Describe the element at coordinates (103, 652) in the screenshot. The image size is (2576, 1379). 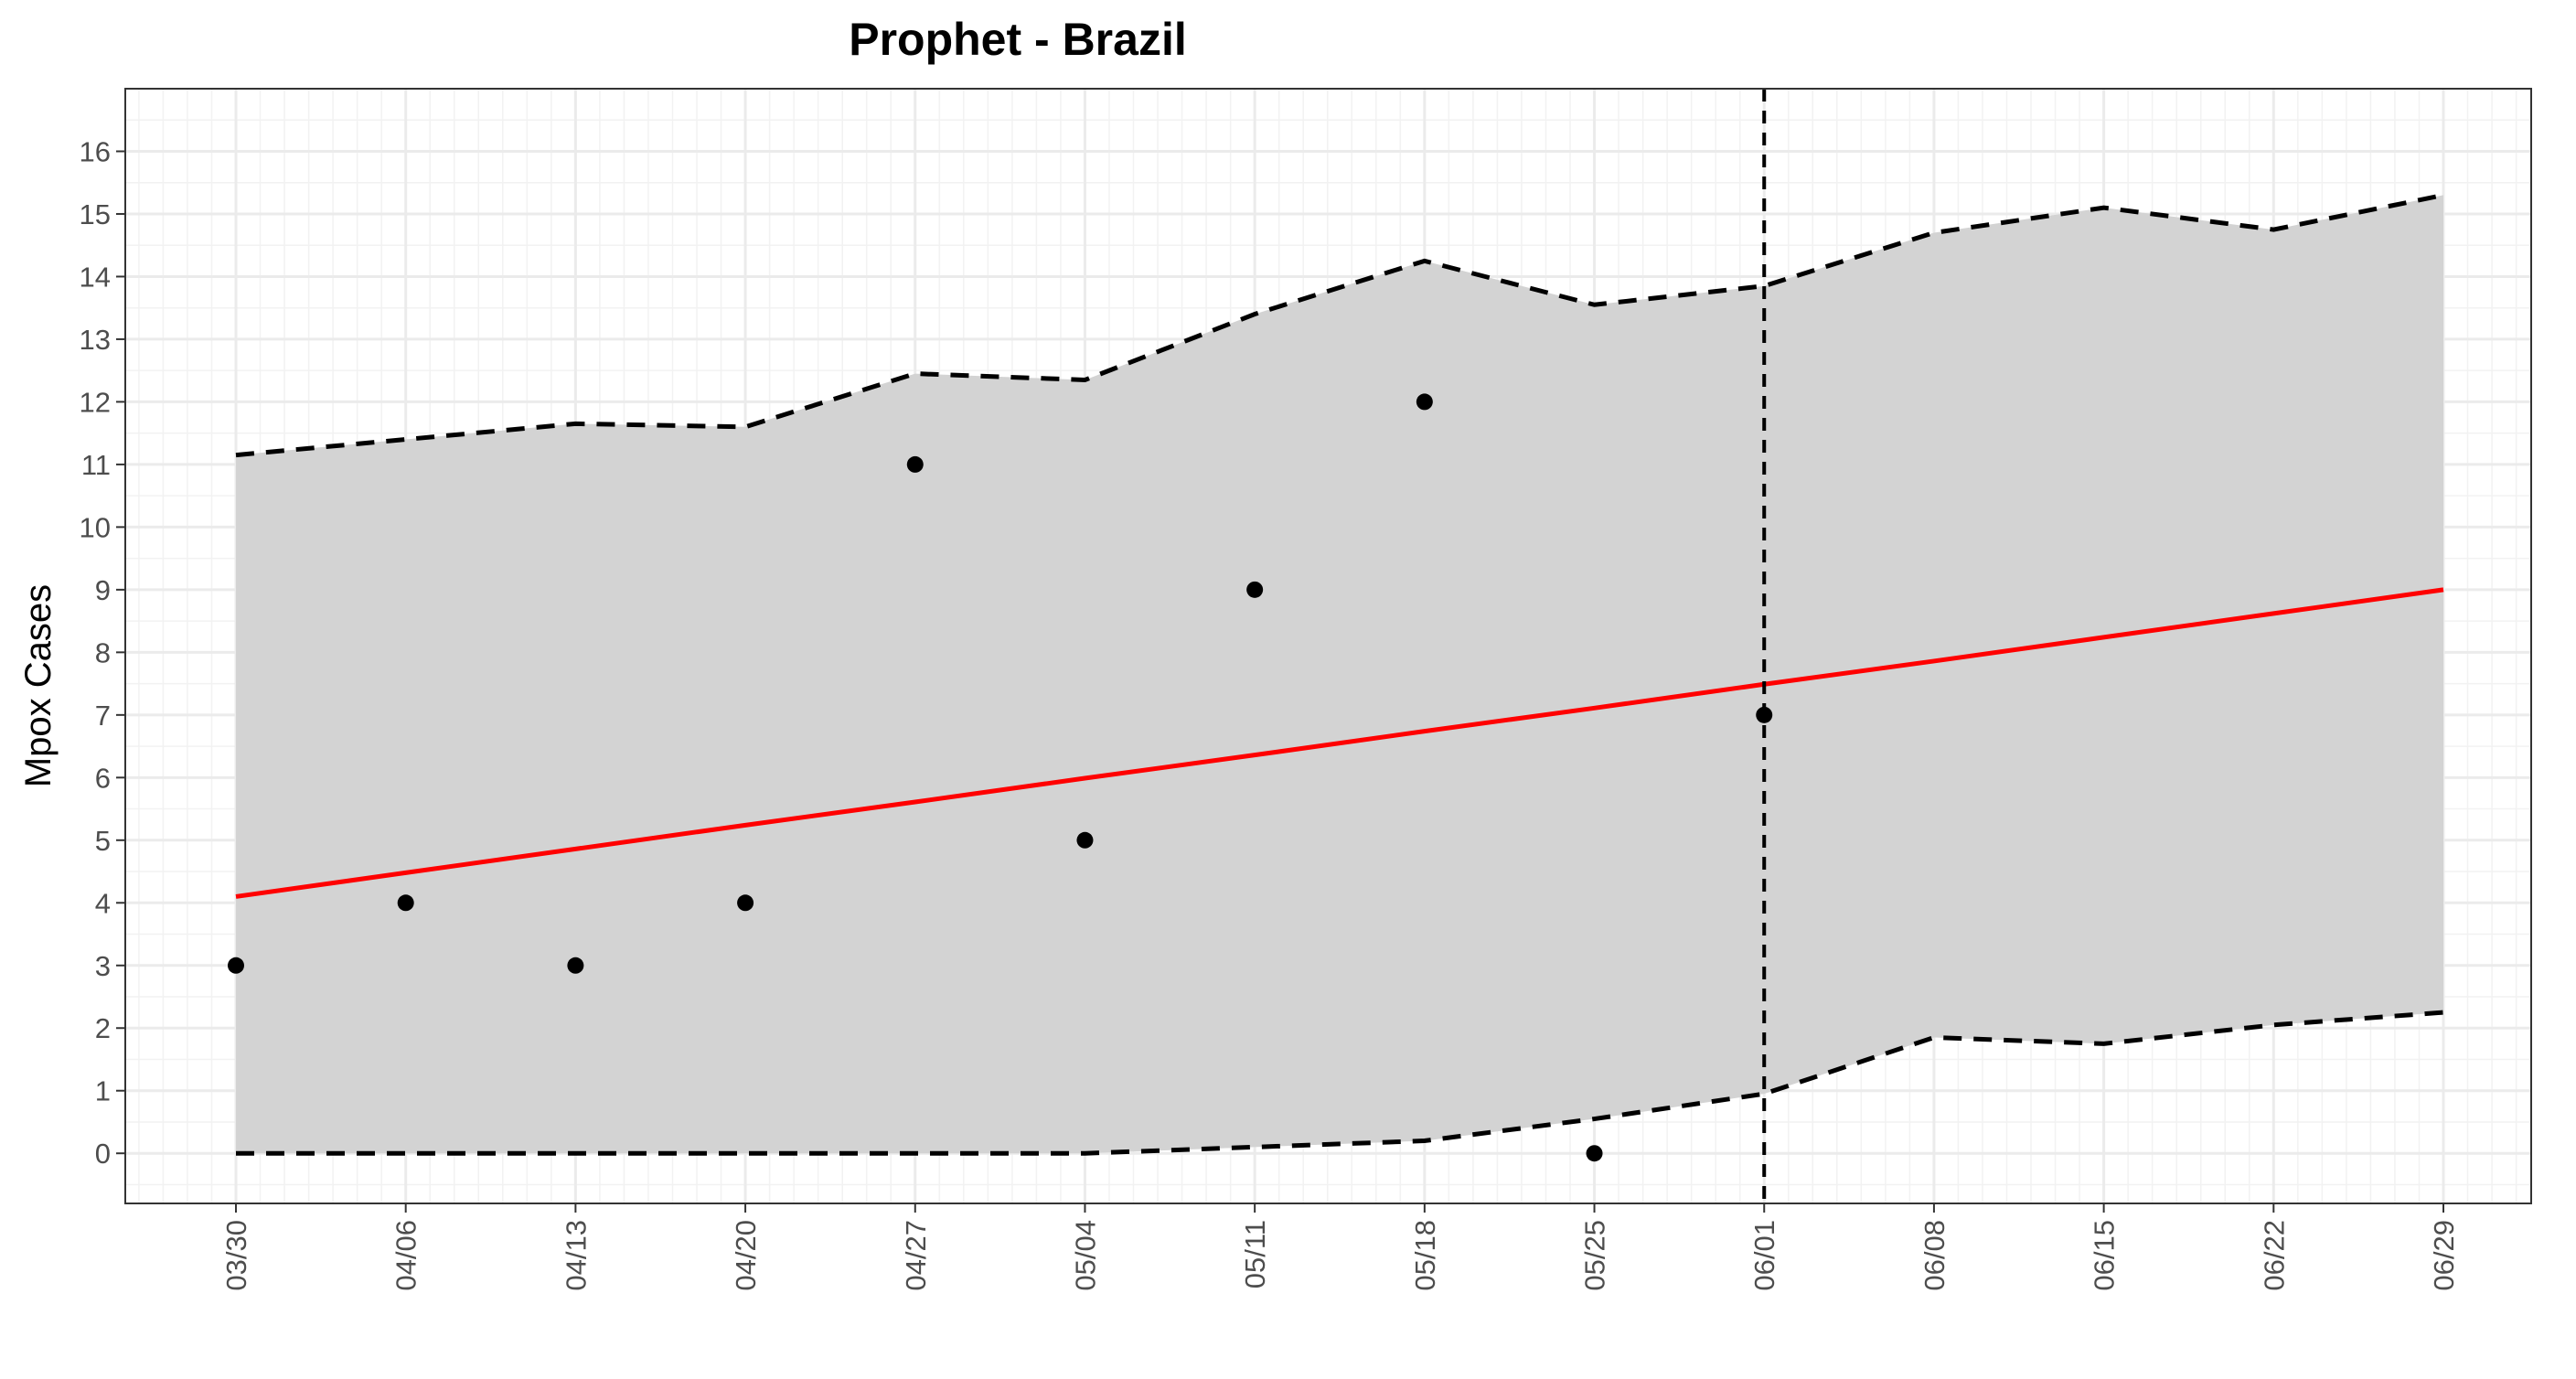
I see `y-tick-label: 8` at that location.